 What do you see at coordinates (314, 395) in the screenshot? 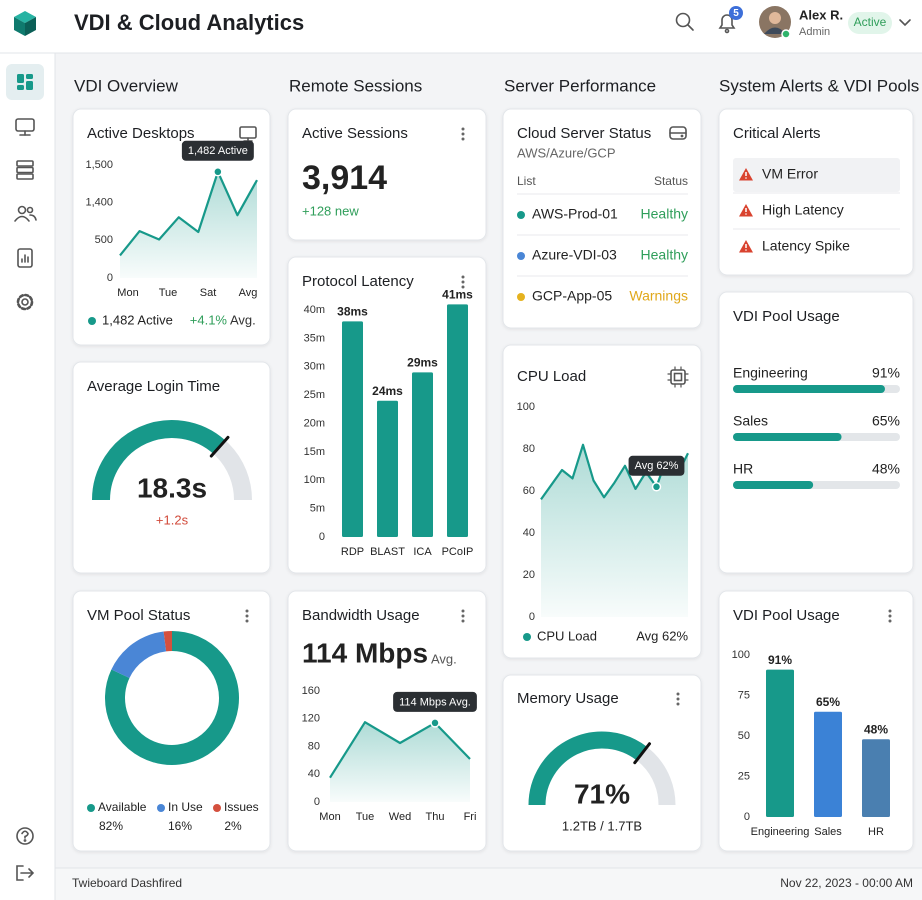
I see `y-tick-label: 25m` at bounding box center [314, 395].